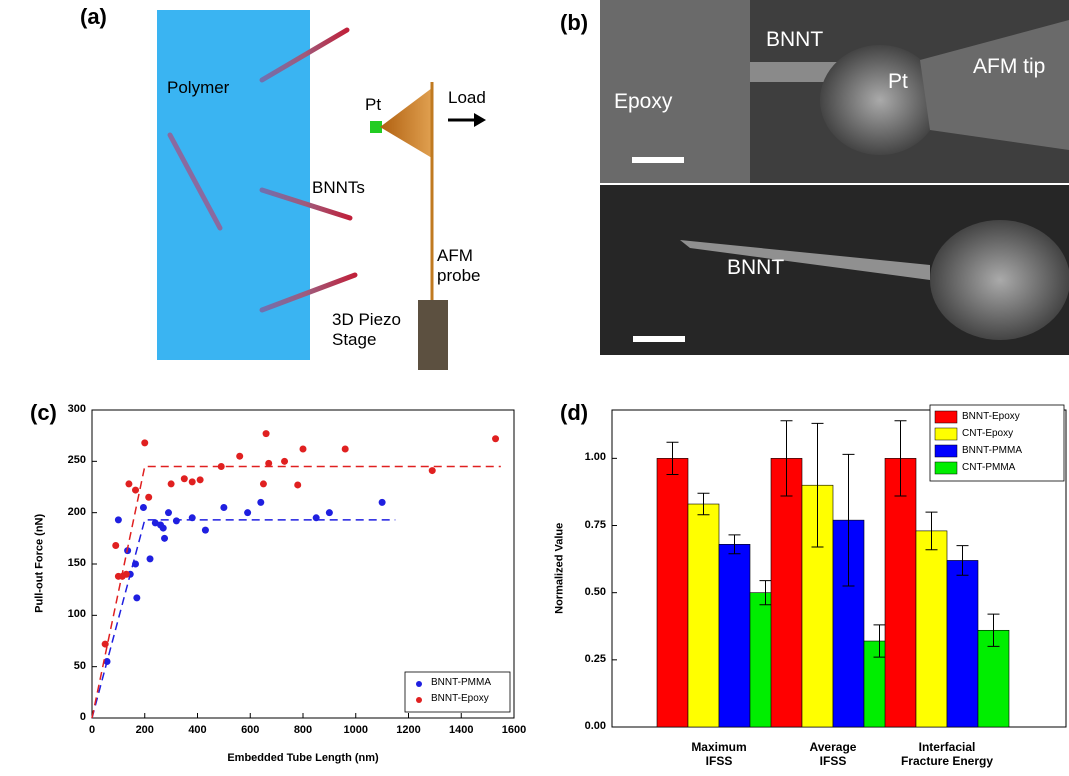 This screenshot has width=1069, height=776. I want to click on y-tick-label: 100, so click(76, 614).